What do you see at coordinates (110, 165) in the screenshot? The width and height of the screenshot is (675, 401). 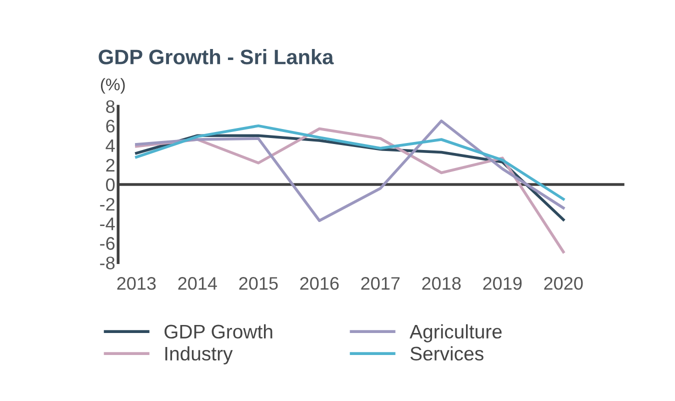 I see `y-tick-label: 2` at bounding box center [110, 165].